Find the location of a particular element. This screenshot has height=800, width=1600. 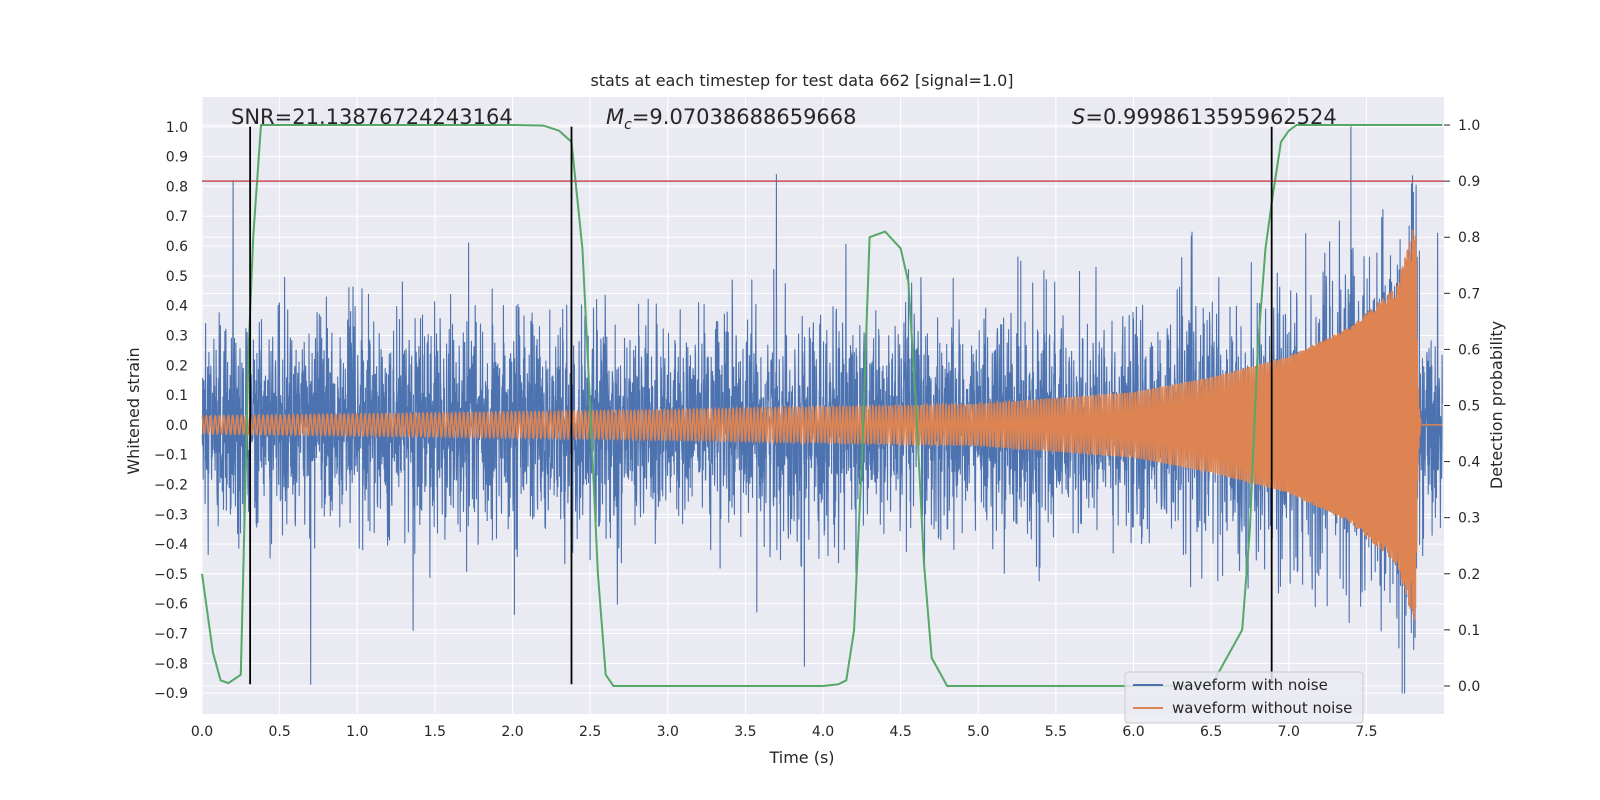

y2-tick-label: 0.9 is located at coordinates (1469, 182).